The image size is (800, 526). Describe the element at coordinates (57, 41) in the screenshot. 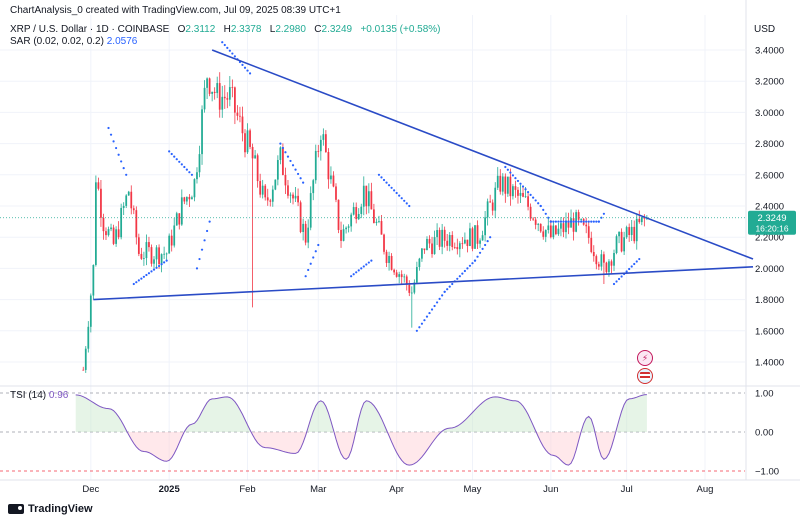

I see `sar-label: SAR (0.02, 0.02, 0.2)` at that location.